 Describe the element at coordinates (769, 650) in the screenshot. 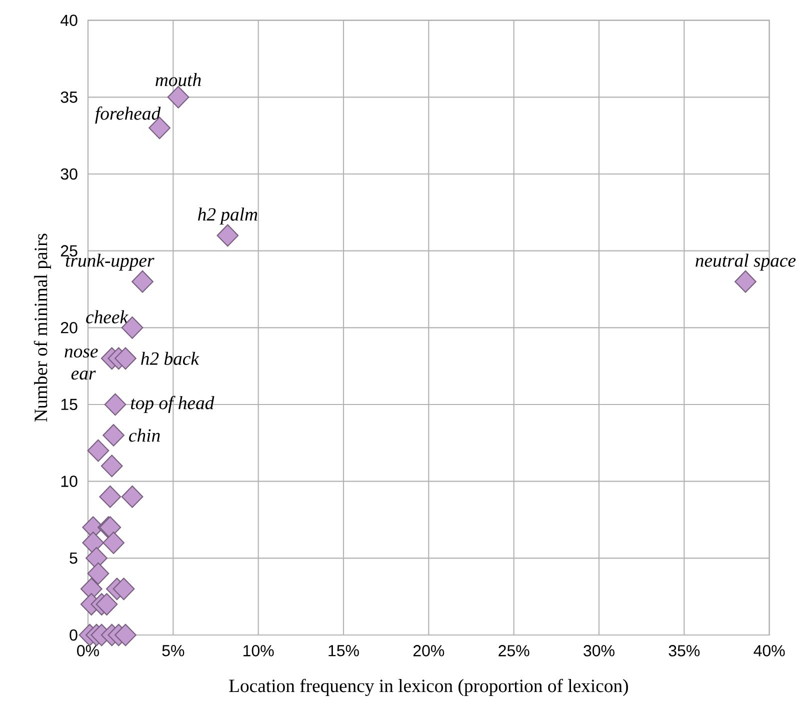

I see `x-tick-label: 40%` at that location.